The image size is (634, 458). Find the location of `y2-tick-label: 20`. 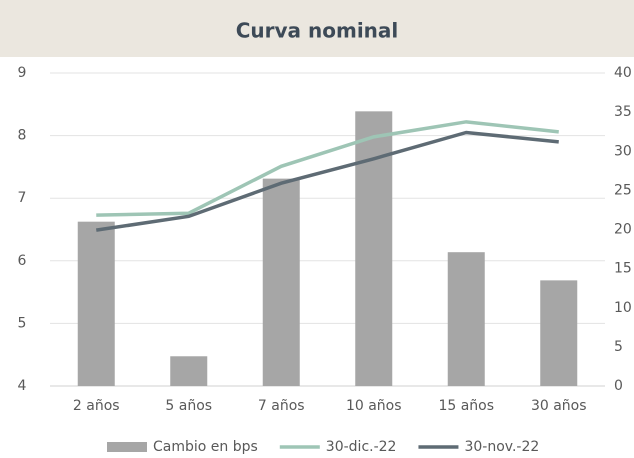

y2-tick-label: 20 is located at coordinates (623, 230).